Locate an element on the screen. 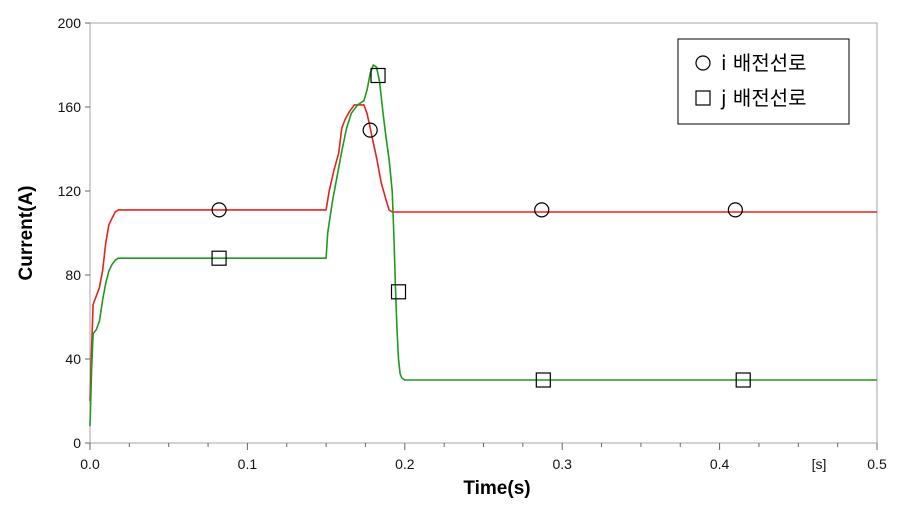  legend-circle-marker is located at coordinates (703, 63).